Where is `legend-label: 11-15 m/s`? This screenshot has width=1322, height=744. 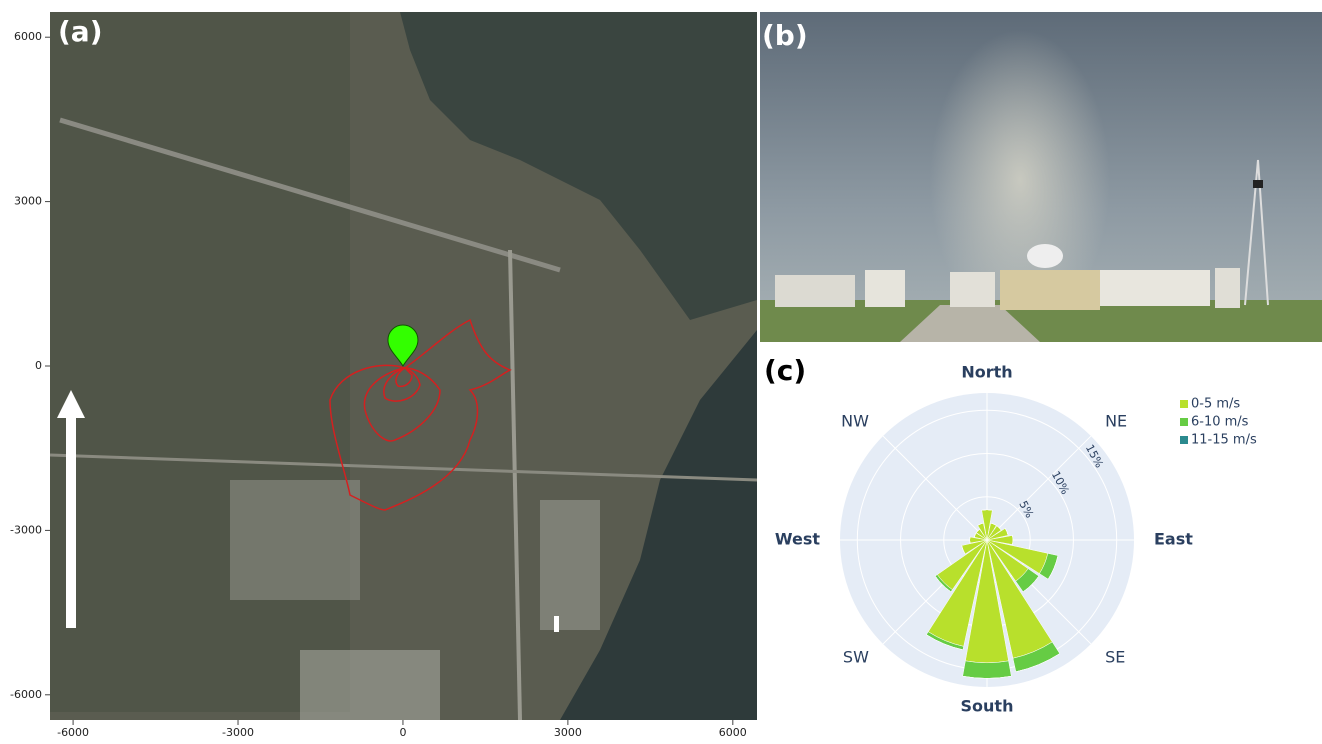
legend-label: 11-15 m/s is located at coordinates (1224, 440).